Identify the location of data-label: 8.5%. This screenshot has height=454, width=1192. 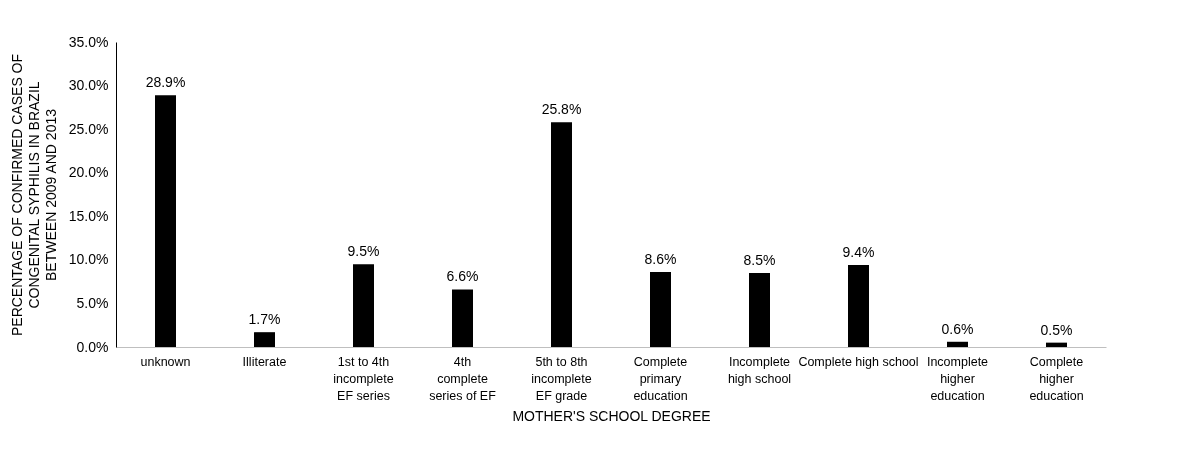
(759, 259).